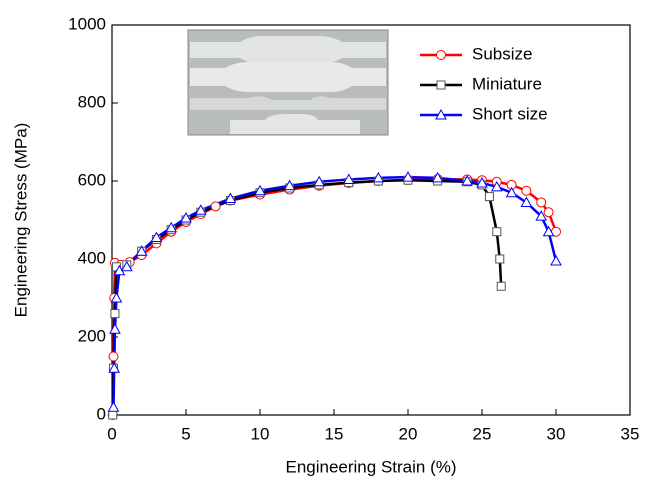 The height and width of the screenshot is (486, 665). Describe the element at coordinates (101, 413) in the screenshot. I see `y-tick-label: 0` at that location.